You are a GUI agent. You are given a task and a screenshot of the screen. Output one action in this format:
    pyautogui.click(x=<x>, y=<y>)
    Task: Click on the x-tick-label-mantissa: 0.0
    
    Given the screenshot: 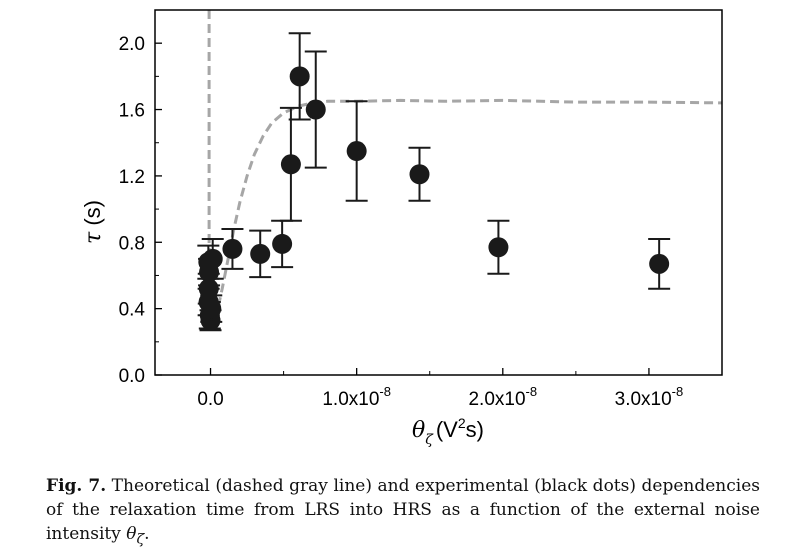 What is the action you would take?
    pyautogui.click(x=210, y=399)
    